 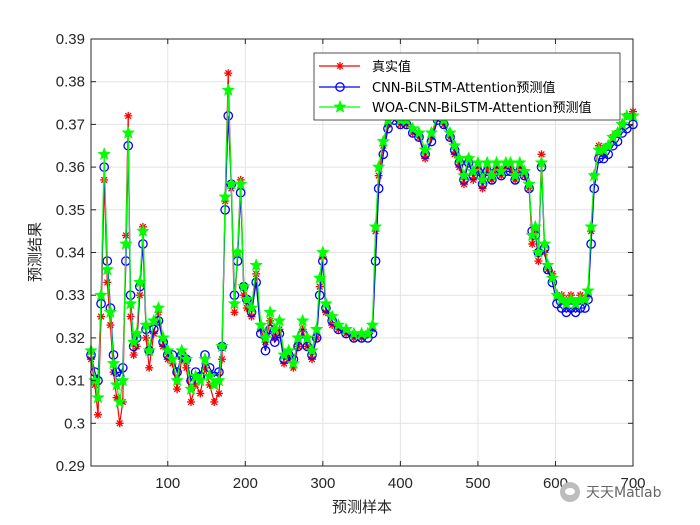 What do you see at coordinates (322, 483) in the screenshot?
I see `x-tick-label: 300` at bounding box center [322, 483].